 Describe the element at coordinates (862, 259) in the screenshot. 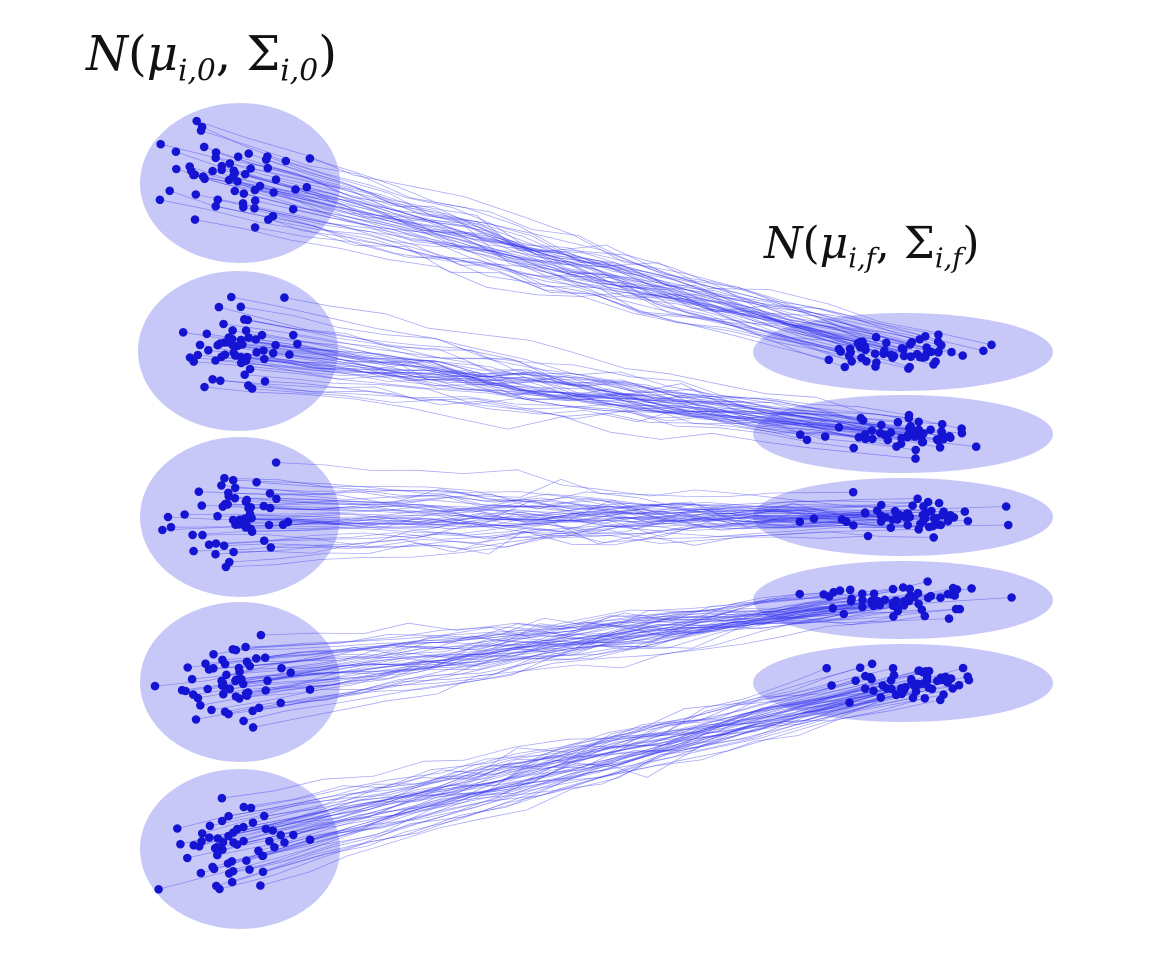

I see `label-final-mean-subscript: i,f` at that location.